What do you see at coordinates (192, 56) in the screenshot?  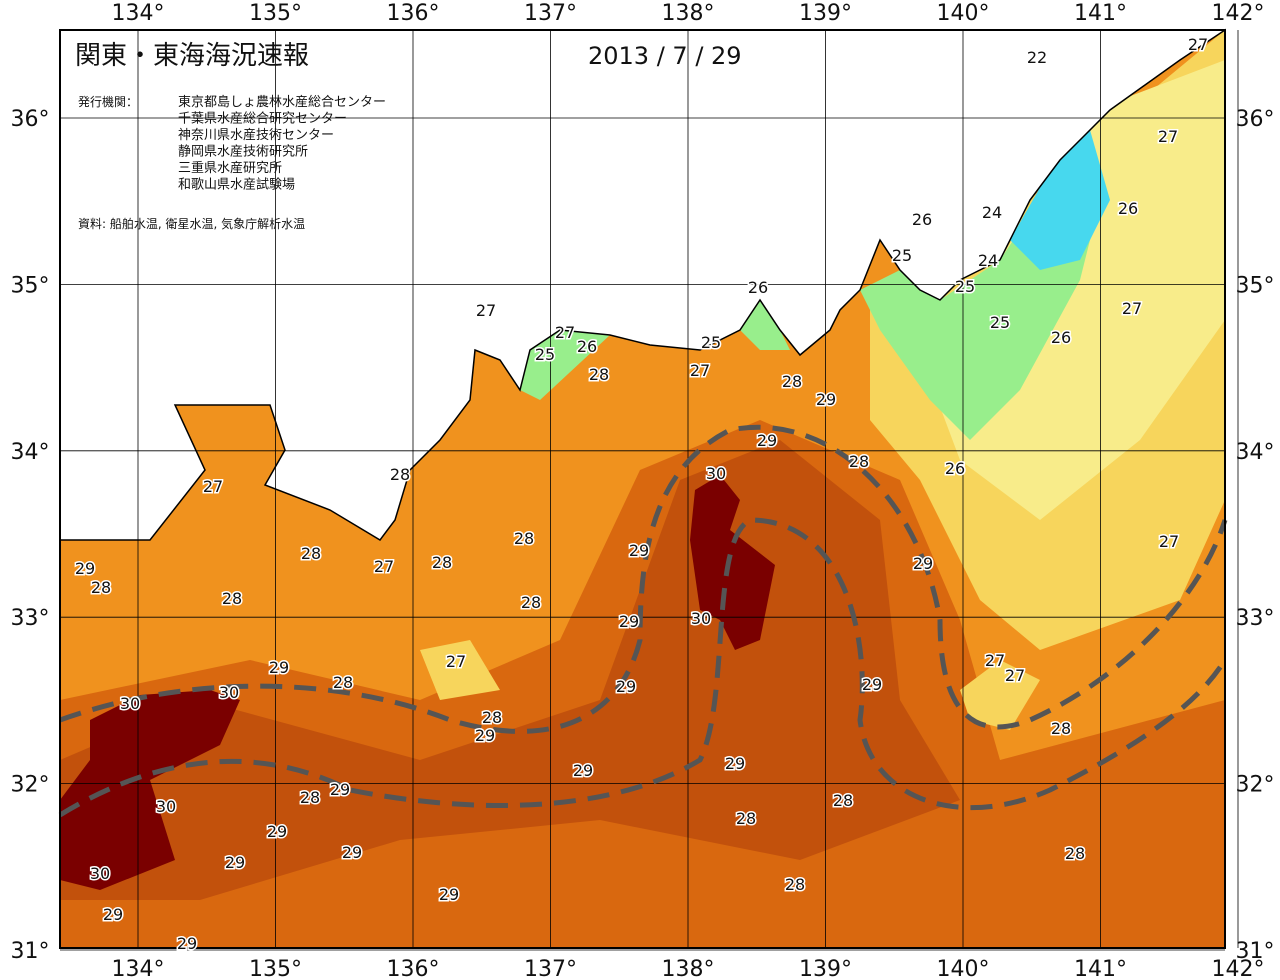 I see `map-title: 関東・東海海況速報` at bounding box center [192, 56].